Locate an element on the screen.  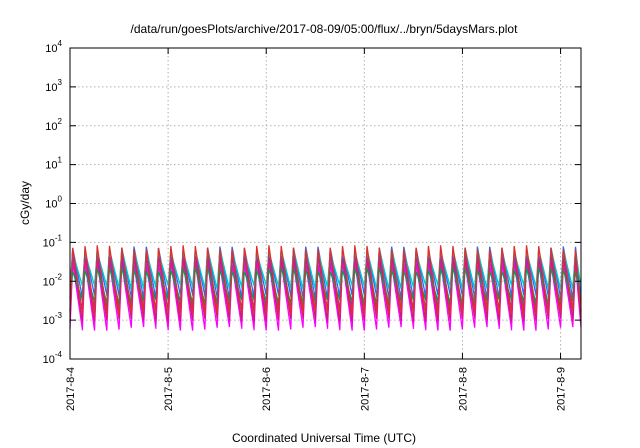
y-tick-label: 10⁴ is located at coordinates (53, 47).